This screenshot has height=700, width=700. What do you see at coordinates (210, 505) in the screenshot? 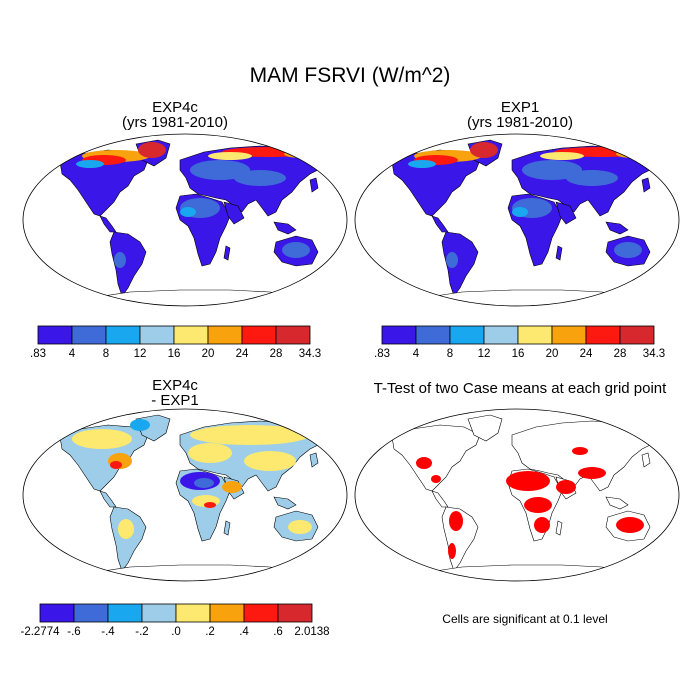
I see `shade-sahel-core` at bounding box center [210, 505].